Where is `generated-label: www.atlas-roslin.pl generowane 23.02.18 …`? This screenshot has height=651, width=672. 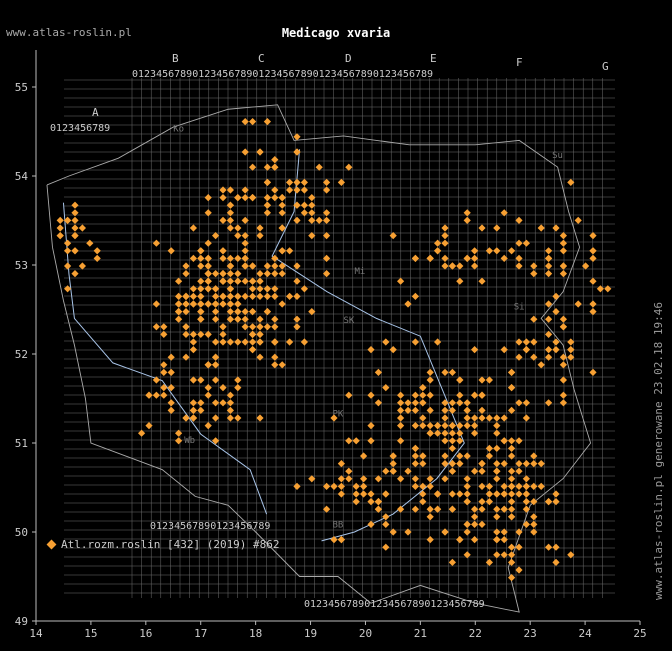 generated-label: www.atlas-roslin.pl generowane 23.02.18 … is located at coordinates (658, 450).